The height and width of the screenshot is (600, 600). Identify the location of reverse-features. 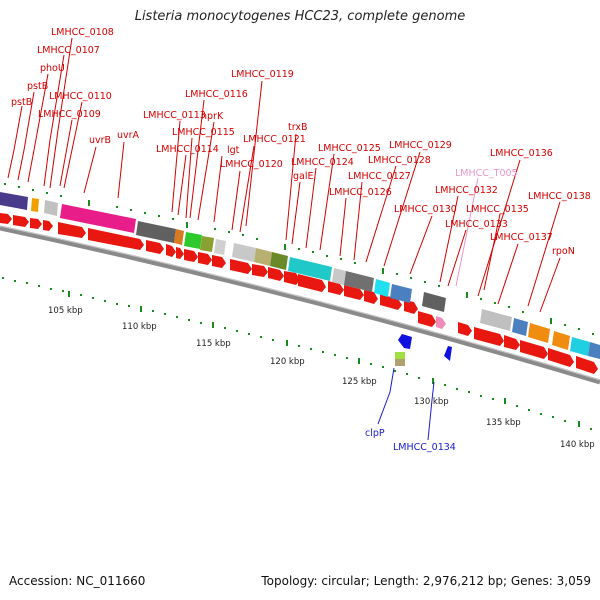
(423, 350).